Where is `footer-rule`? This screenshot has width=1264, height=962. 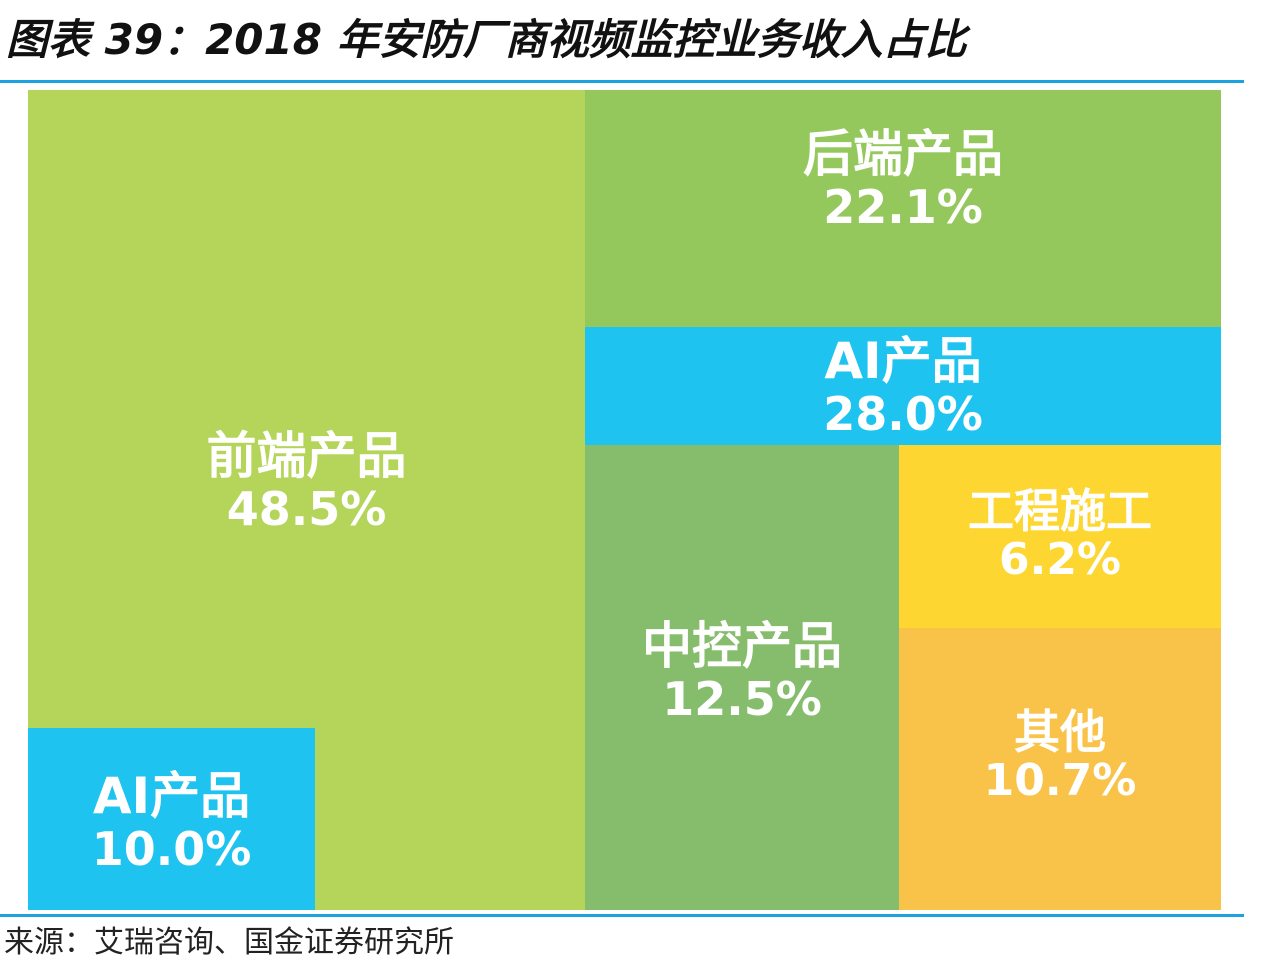 footer-rule is located at coordinates (622, 915).